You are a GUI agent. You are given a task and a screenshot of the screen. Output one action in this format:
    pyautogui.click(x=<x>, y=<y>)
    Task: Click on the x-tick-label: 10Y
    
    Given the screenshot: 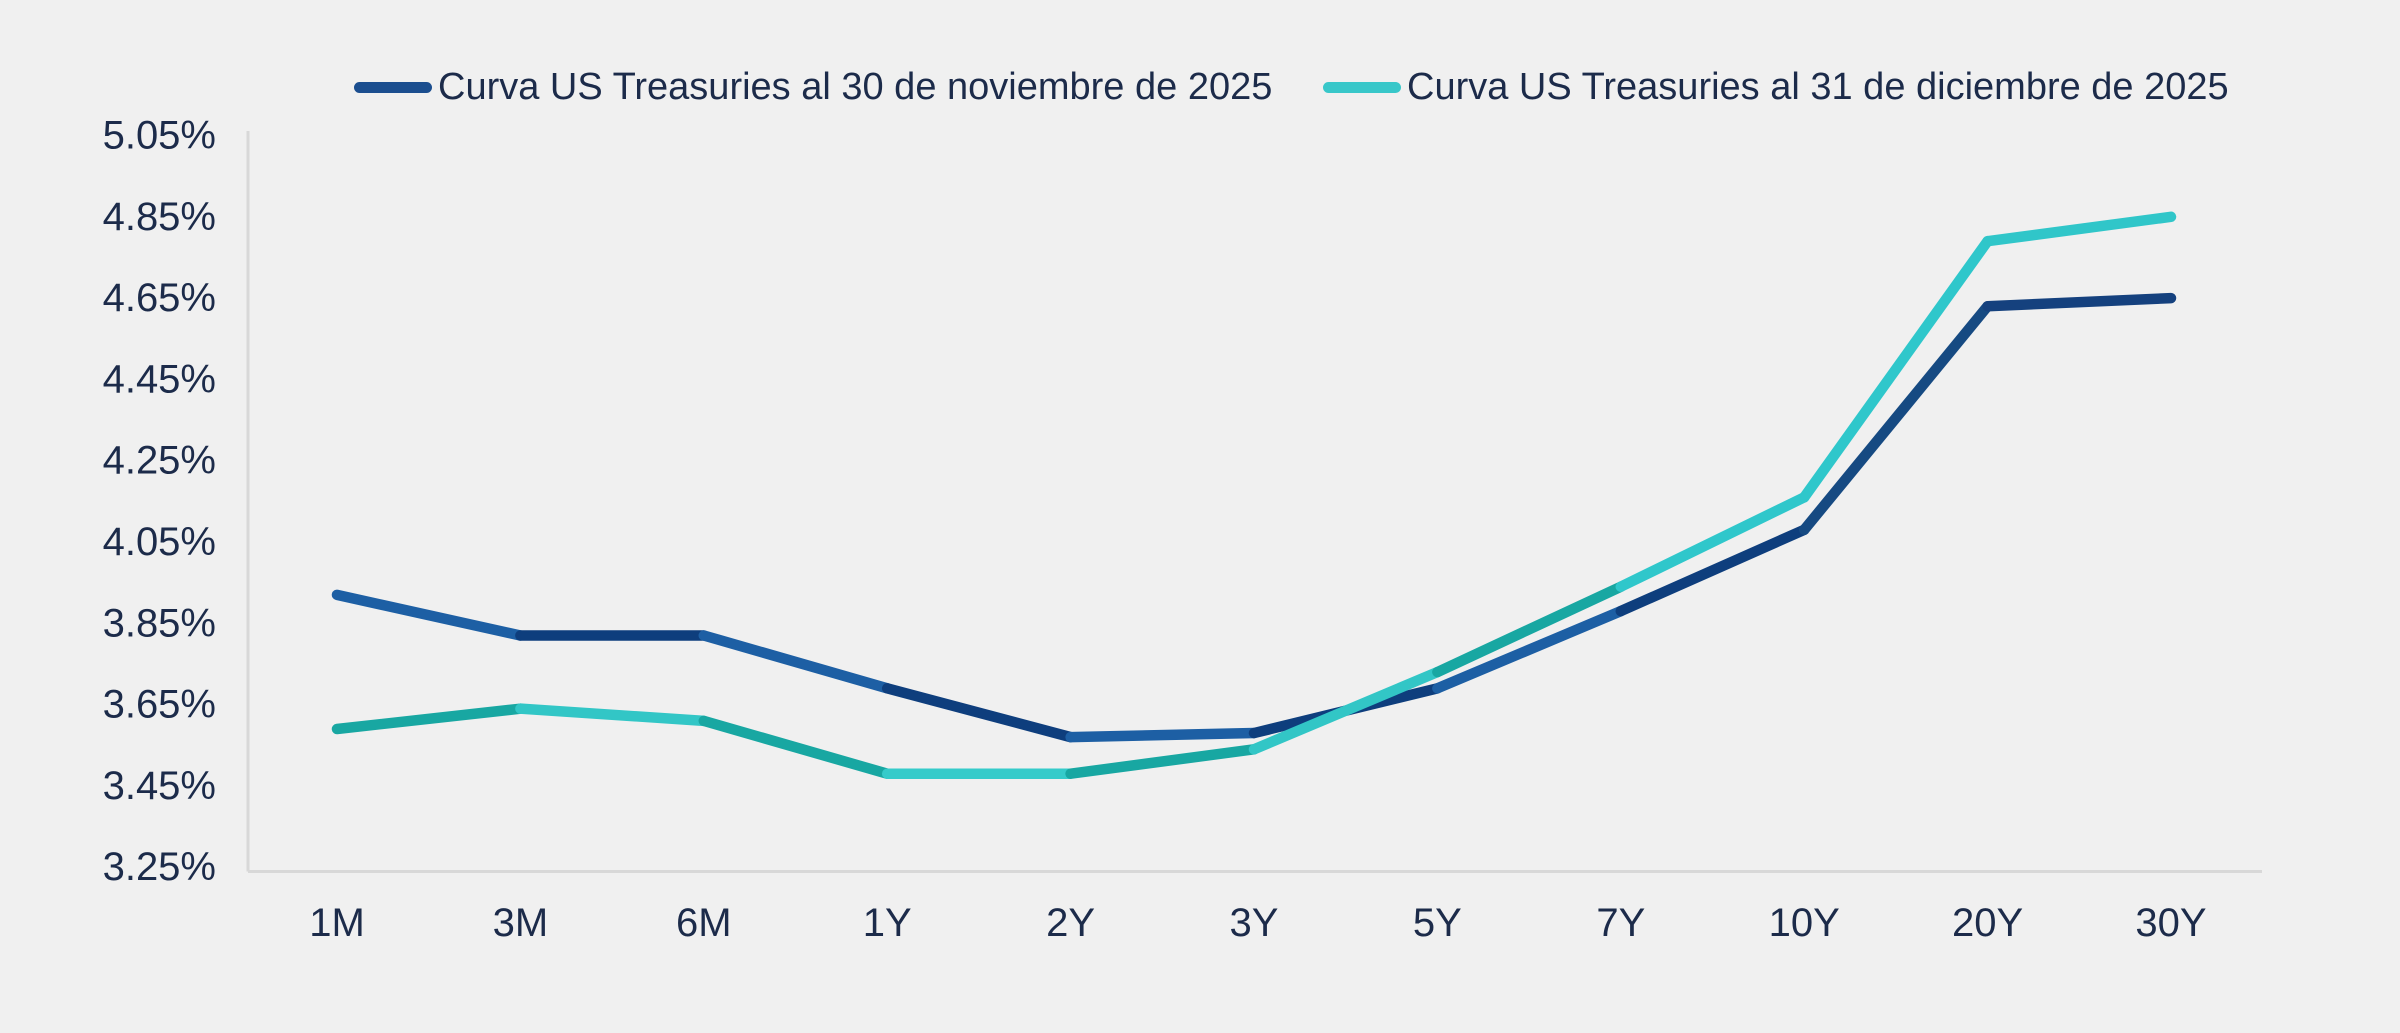 What is the action you would take?
    pyautogui.click(x=1804, y=923)
    